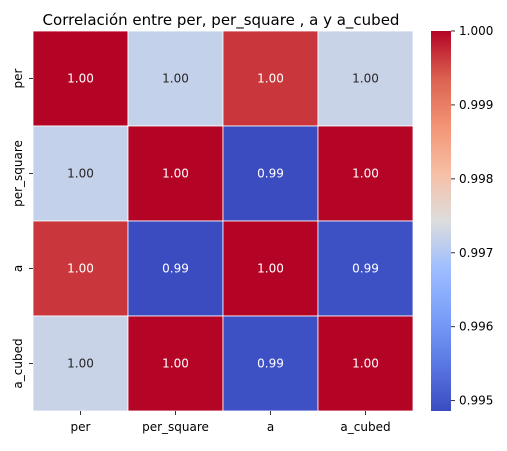  Describe the element at coordinates (476, 327) in the screenshot. I see `colorbar-tick-label: 0.996` at that location.